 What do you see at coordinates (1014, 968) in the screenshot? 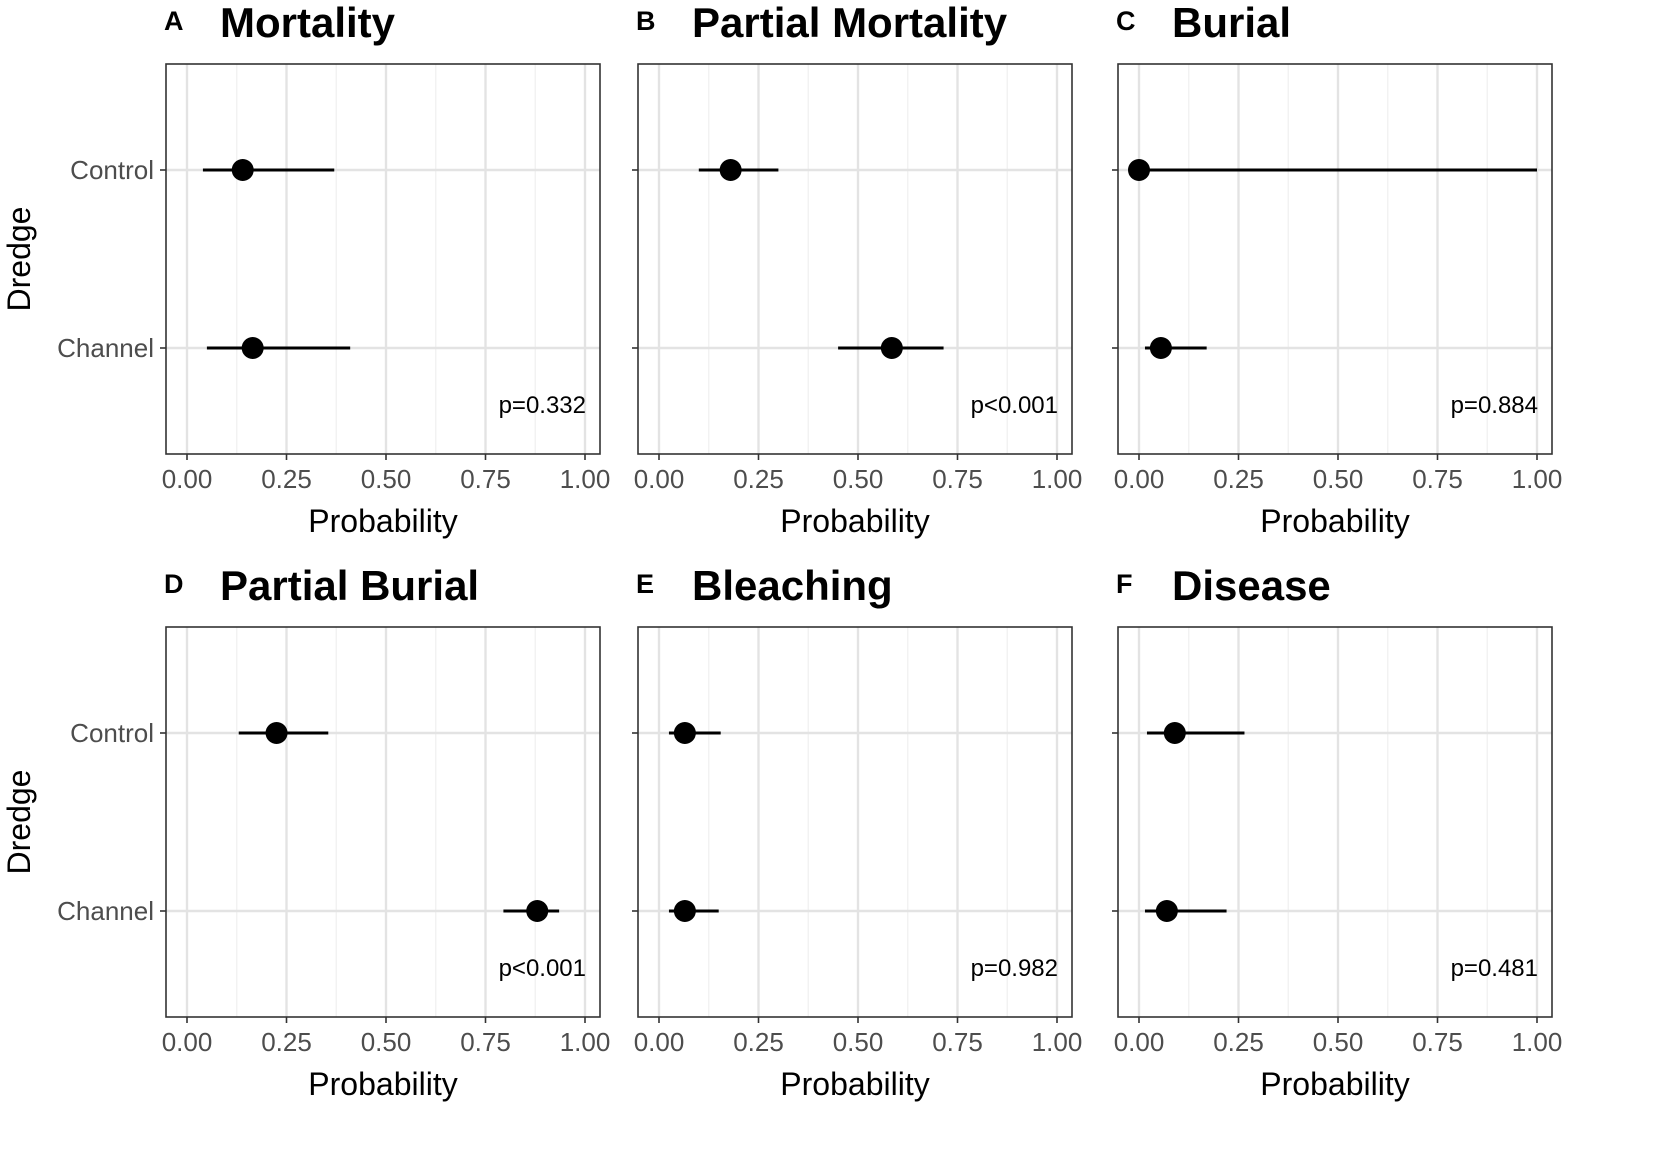
I see `p-value-annotation: p=0.982` at bounding box center [1014, 968].